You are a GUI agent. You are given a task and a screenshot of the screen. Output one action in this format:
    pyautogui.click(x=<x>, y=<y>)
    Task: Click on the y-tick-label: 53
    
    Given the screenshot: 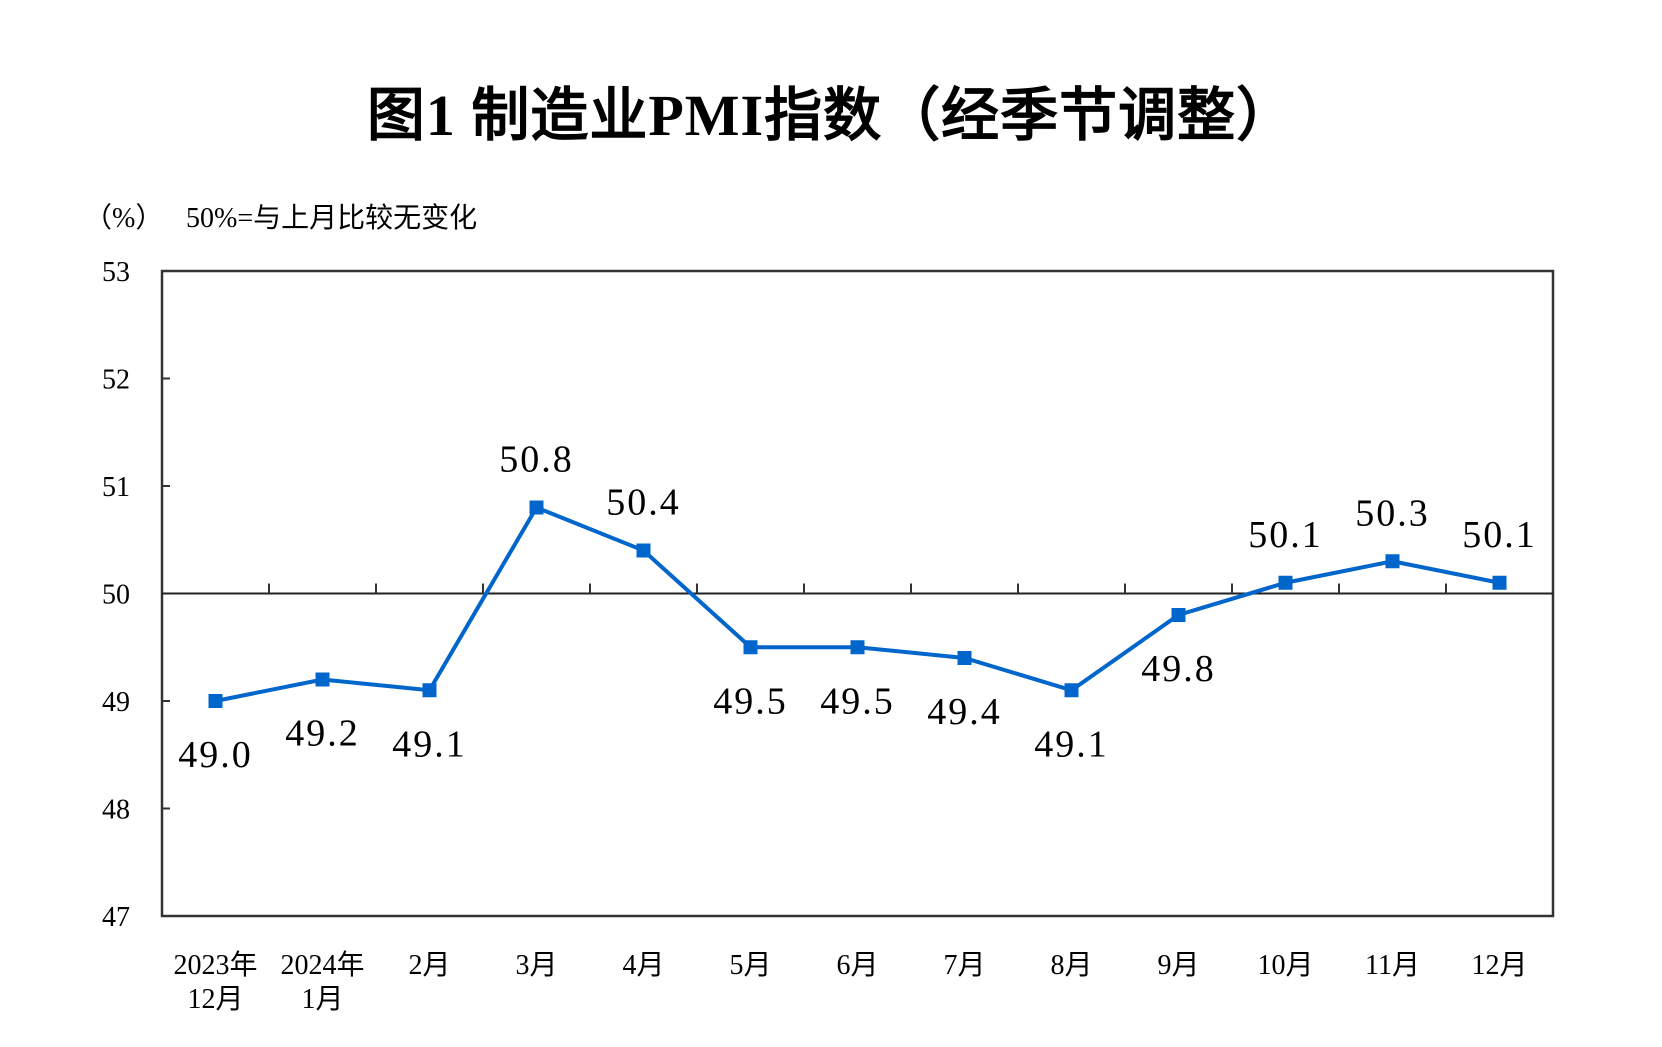 What is the action you would take?
    pyautogui.click(x=116, y=272)
    